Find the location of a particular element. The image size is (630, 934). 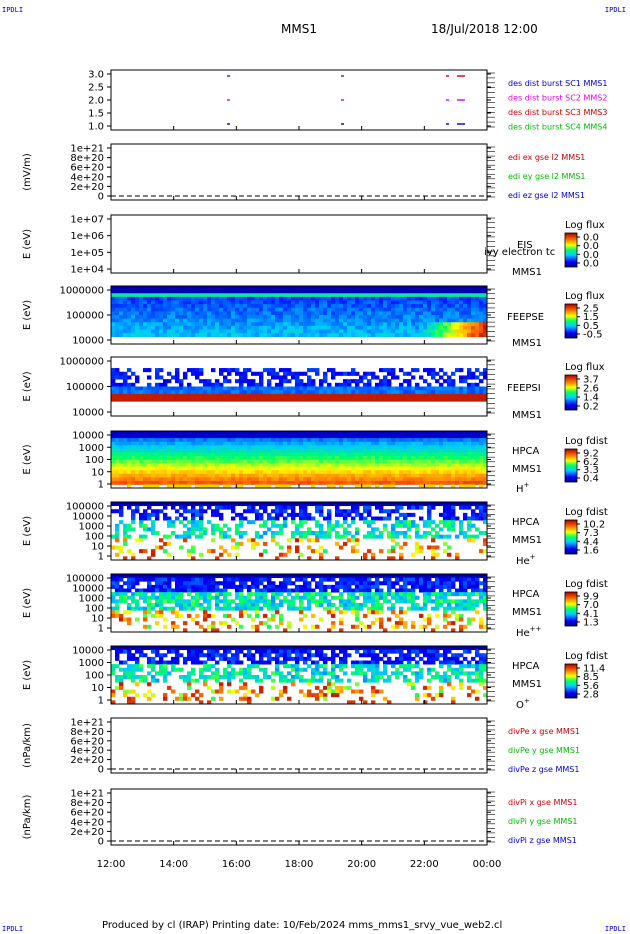

colorbar-tick-label: 1.4 is located at coordinates (591, 398).